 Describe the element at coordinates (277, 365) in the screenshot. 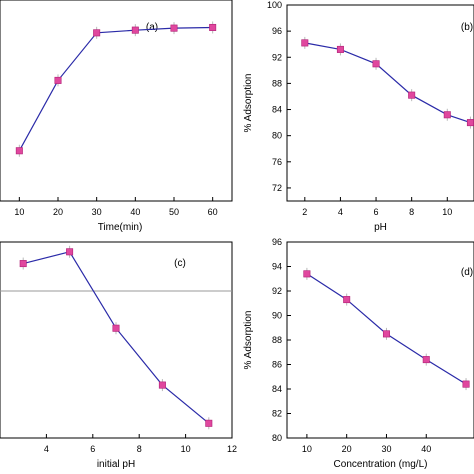

I see `y-tick-label: 86` at that location.